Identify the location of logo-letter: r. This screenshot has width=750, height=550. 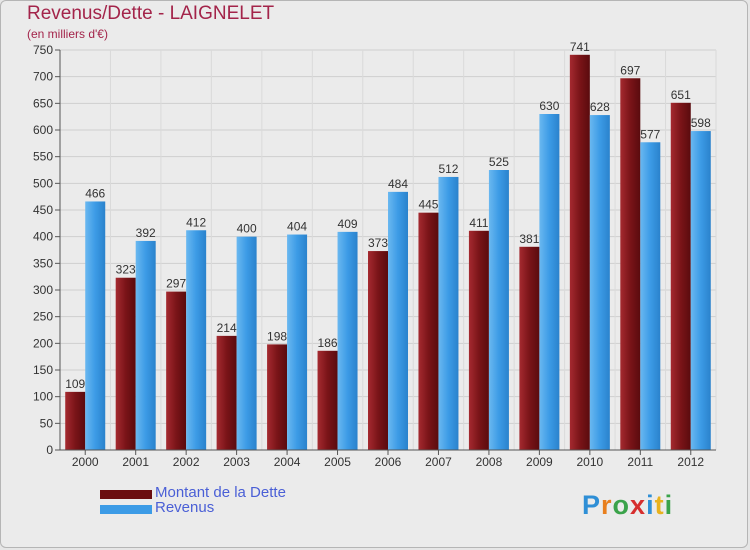
(607, 505).